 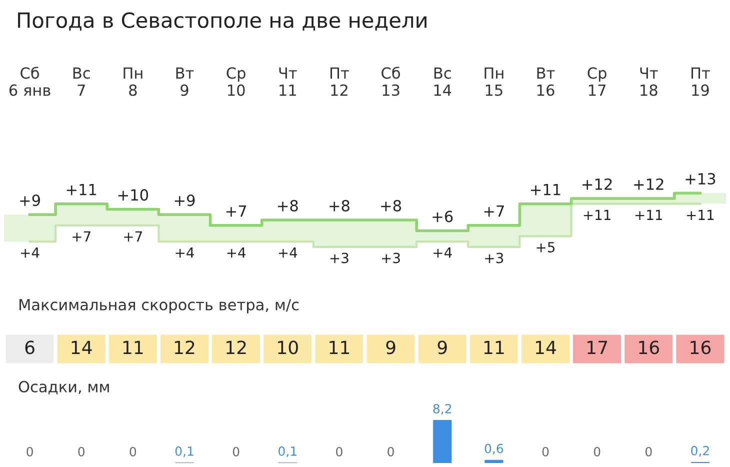 What do you see at coordinates (494, 81) in the screenshot?
I see `x-tick-label: Пн 15` at bounding box center [494, 81].